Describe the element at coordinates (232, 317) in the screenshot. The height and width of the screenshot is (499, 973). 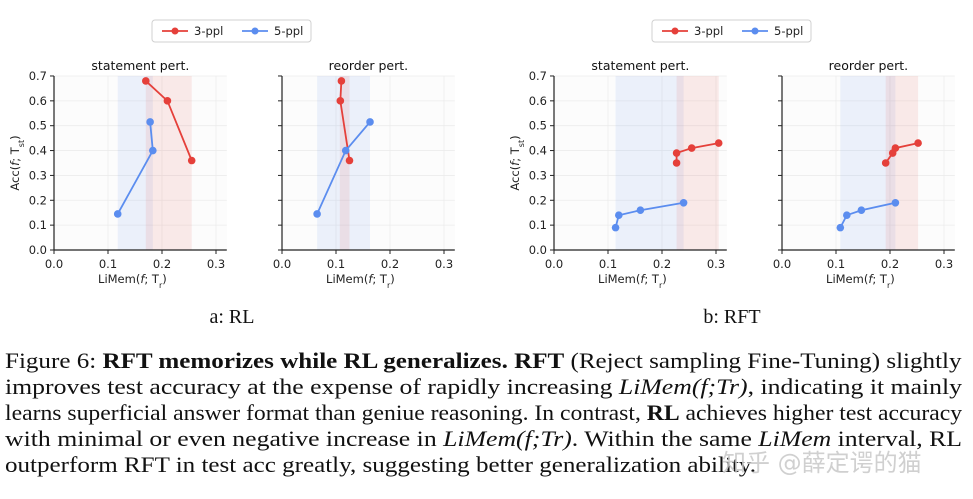
I see `subcaption-a: a: RL` at that location.